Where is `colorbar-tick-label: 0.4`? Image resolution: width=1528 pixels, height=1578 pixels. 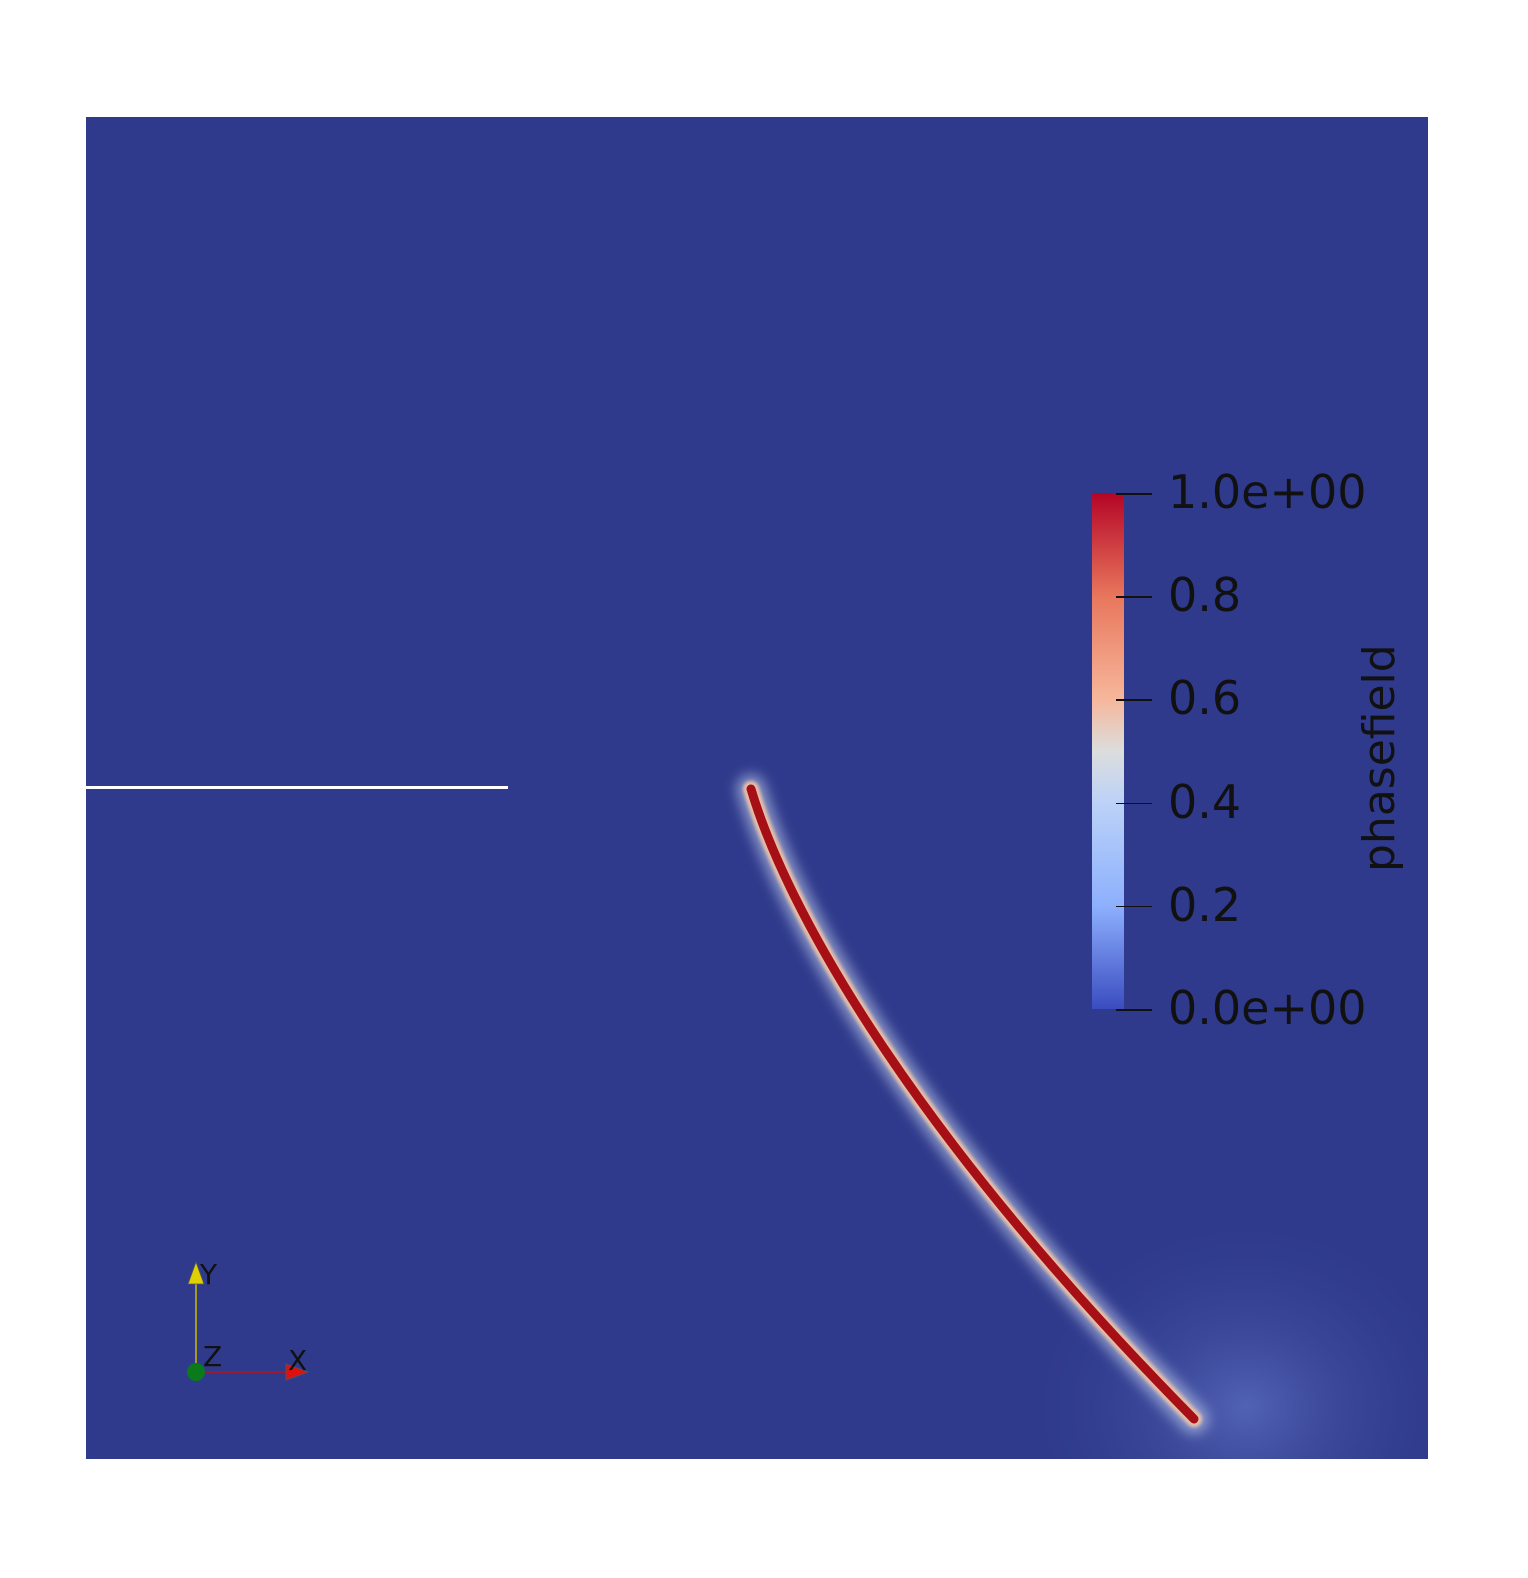
colorbar-tick-label: 0.4 is located at coordinates (1205, 801).